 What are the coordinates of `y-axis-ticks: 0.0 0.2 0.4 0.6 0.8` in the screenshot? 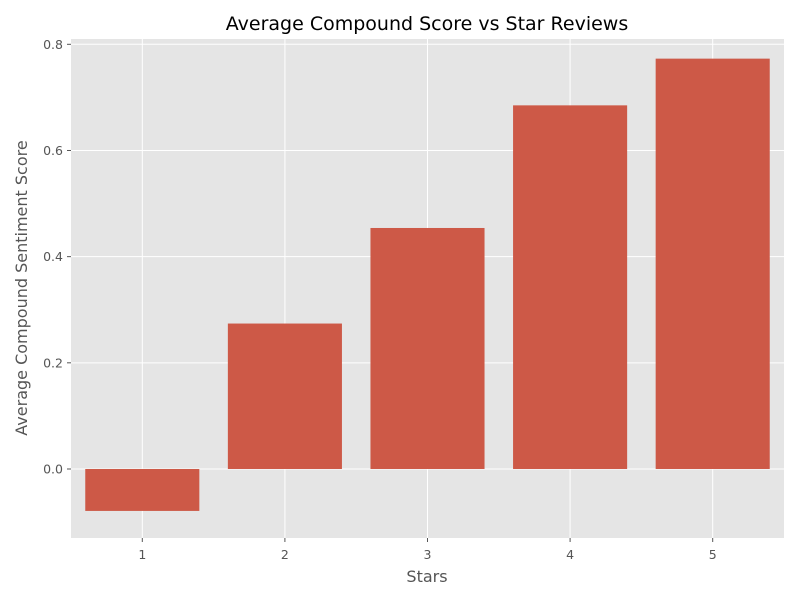 It's located at (57, 256).